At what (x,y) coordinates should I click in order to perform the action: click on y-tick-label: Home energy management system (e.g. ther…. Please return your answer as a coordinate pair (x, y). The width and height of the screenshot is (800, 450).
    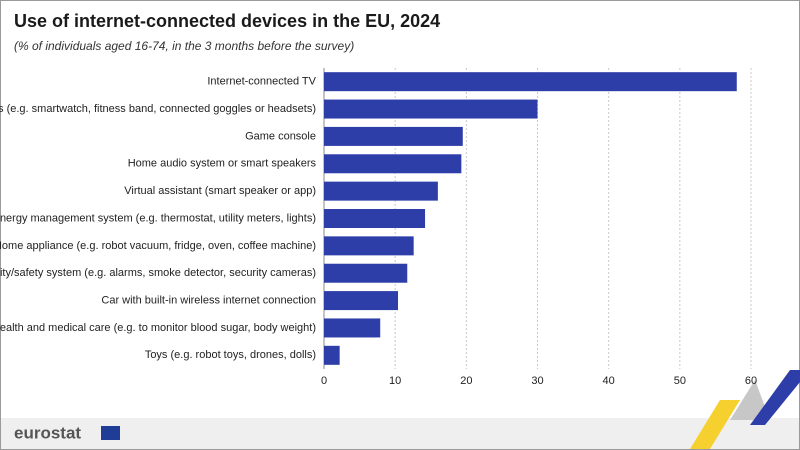
    Looking at the image, I should click on (158, 218).